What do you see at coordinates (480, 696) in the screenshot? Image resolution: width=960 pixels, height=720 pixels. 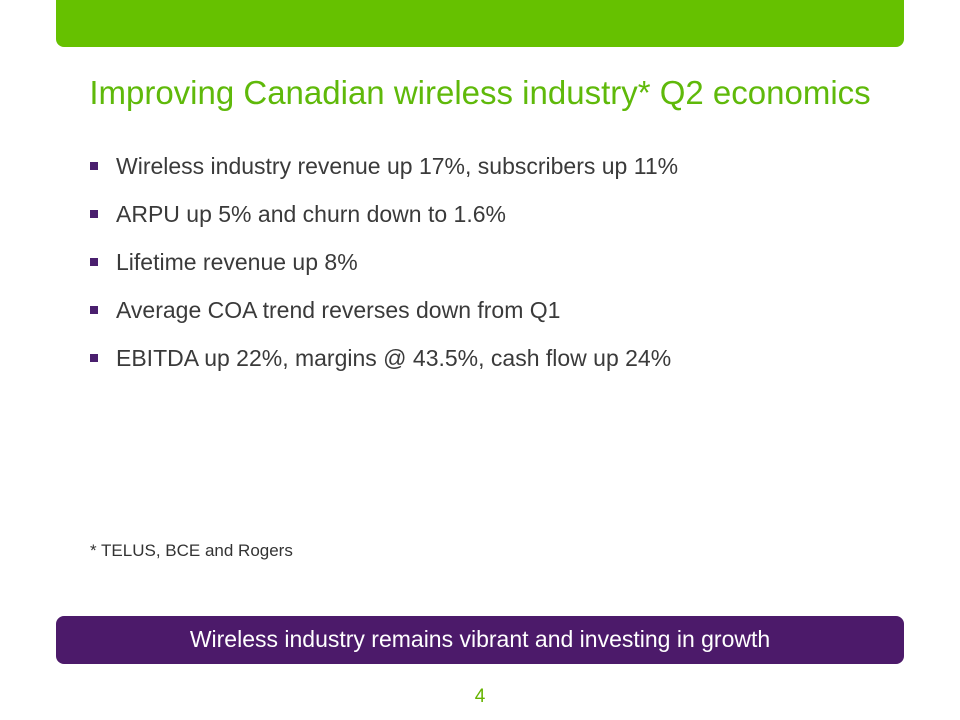 I see `page-number: 4` at bounding box center [480, 696].